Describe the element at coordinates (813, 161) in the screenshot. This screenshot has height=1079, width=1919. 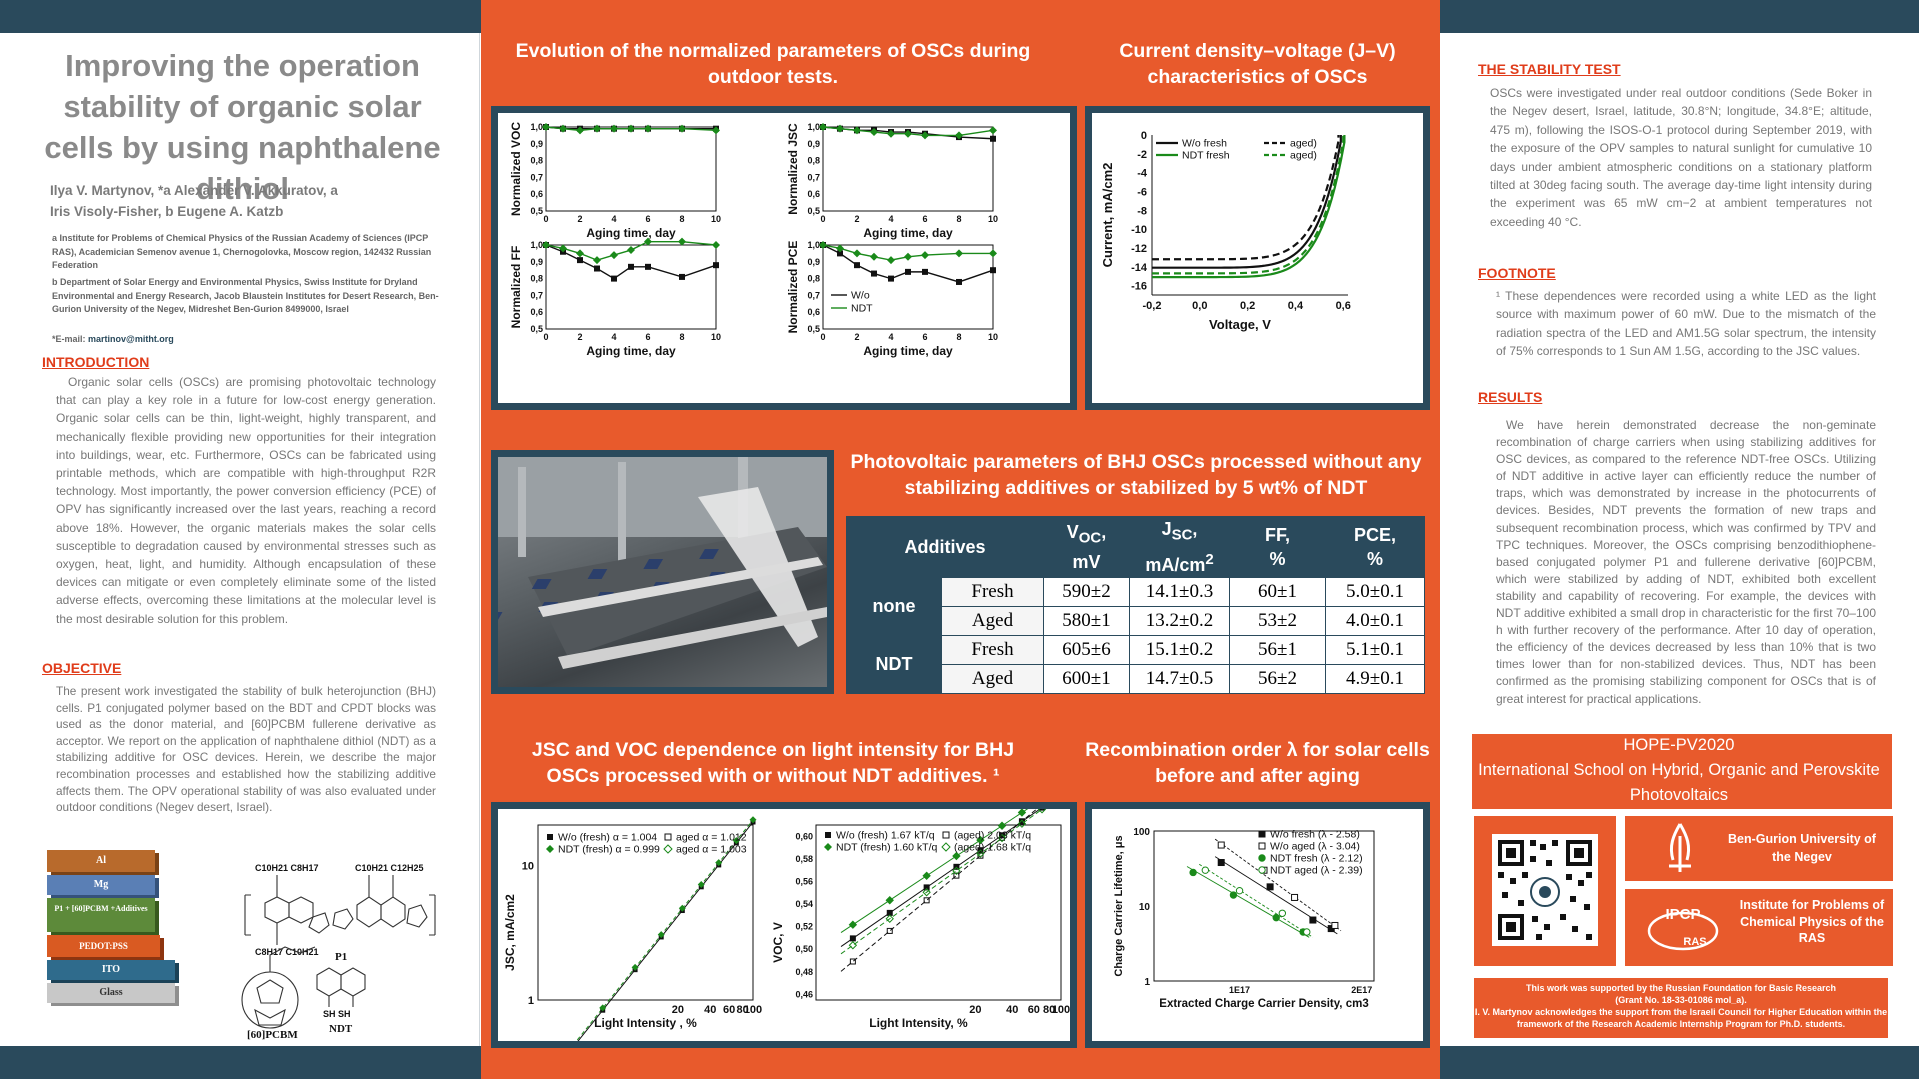
I see `y-tick-label: 0,8` at that location.